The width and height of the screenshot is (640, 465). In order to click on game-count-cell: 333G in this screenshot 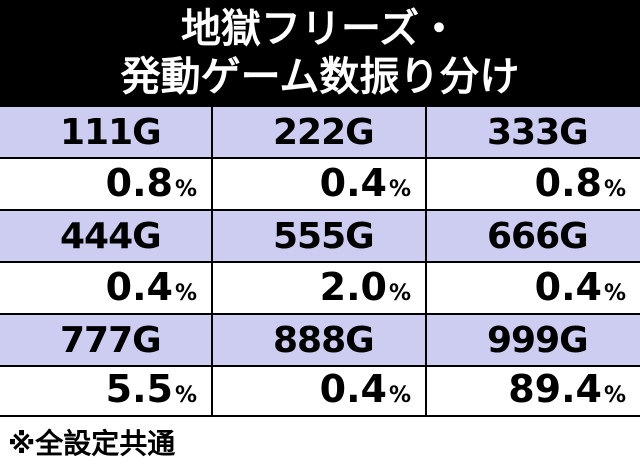, I will do `click(533, 133)`.